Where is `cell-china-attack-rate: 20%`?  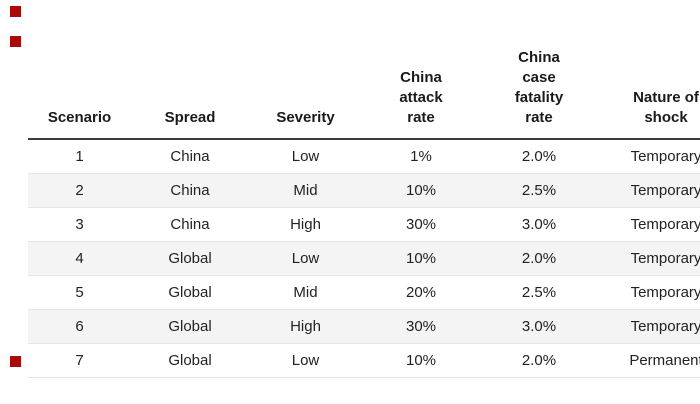 cell-china-attack-rate: 20% is located at coordinates (421, 292).